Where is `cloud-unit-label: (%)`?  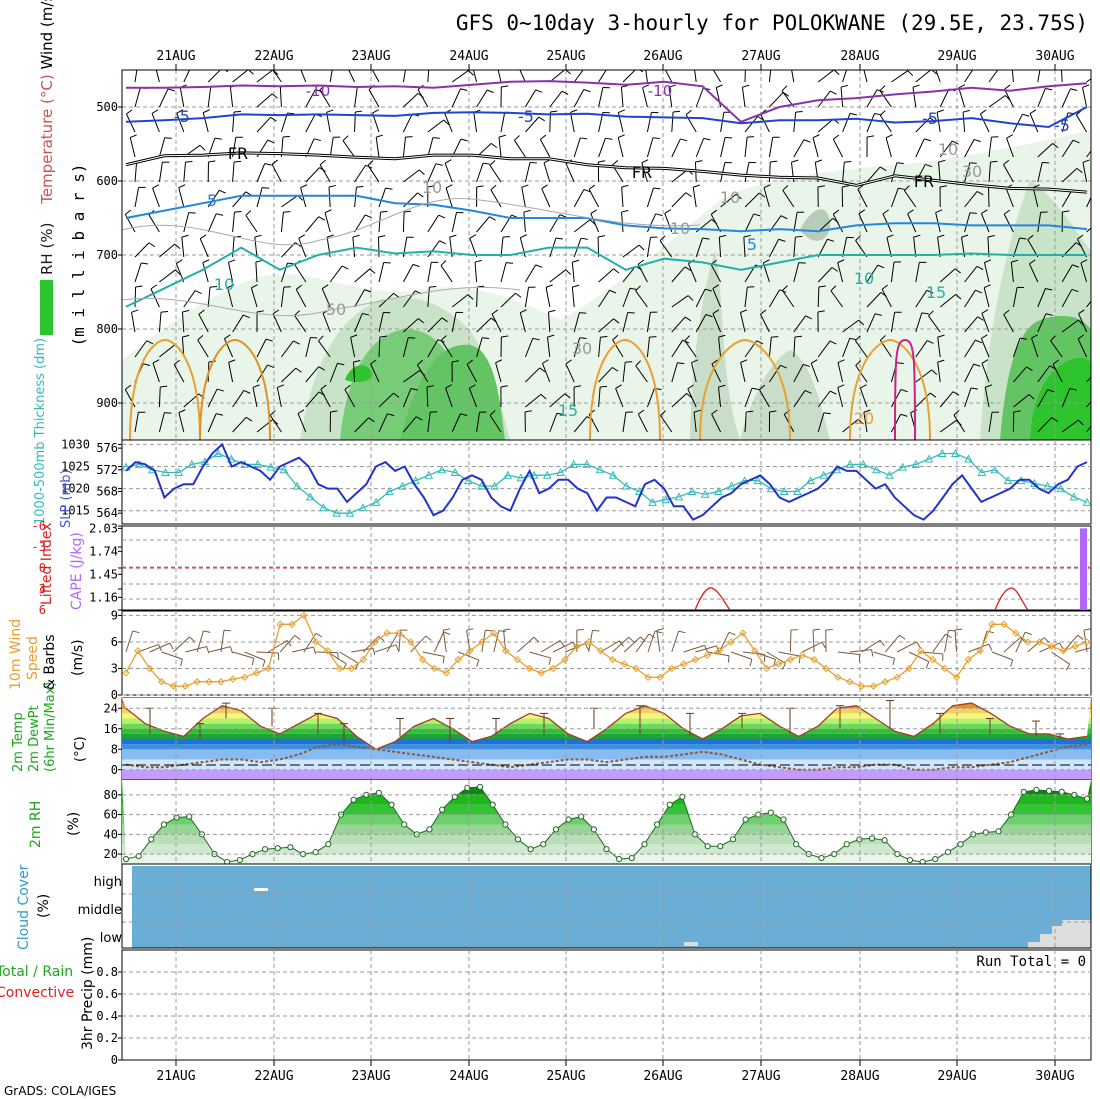 cloud-unit-label: (%) is located at coordinates (44, 906).